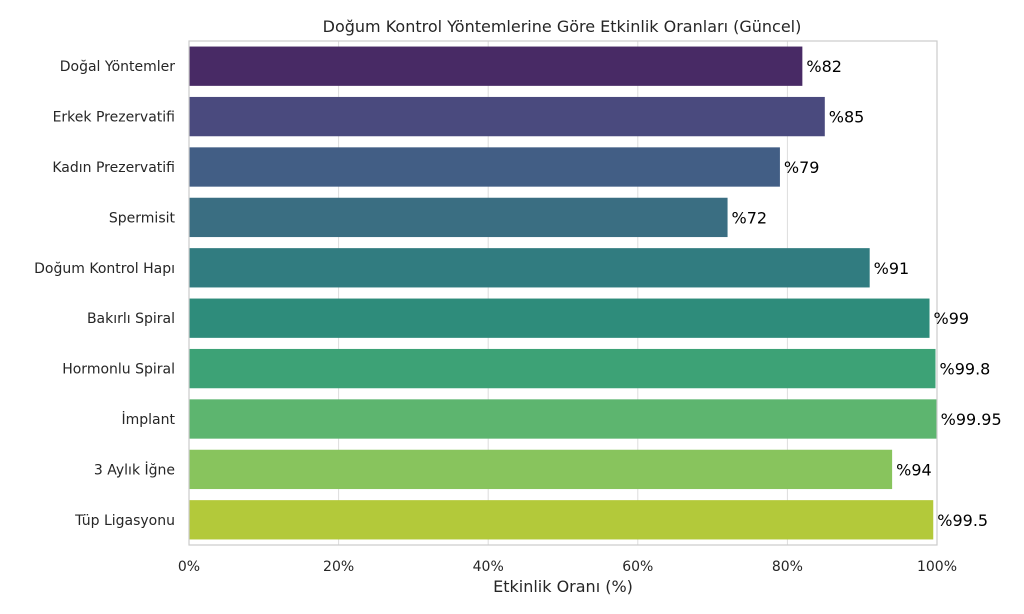 The width and height of the screenshot is (1024, 614). What do you see at coordinates (104, 269) in the screenshot?
I see `y-tick-label: Doğum Kontrol Hapı` at bounding box center [104, 269].